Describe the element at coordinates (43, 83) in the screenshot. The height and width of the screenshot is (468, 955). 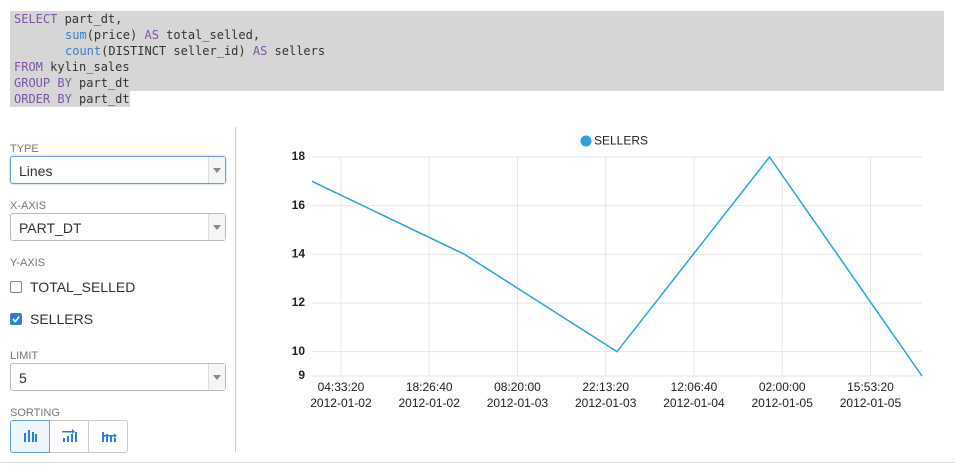
I see `code-token: GROUP BY` at that location.